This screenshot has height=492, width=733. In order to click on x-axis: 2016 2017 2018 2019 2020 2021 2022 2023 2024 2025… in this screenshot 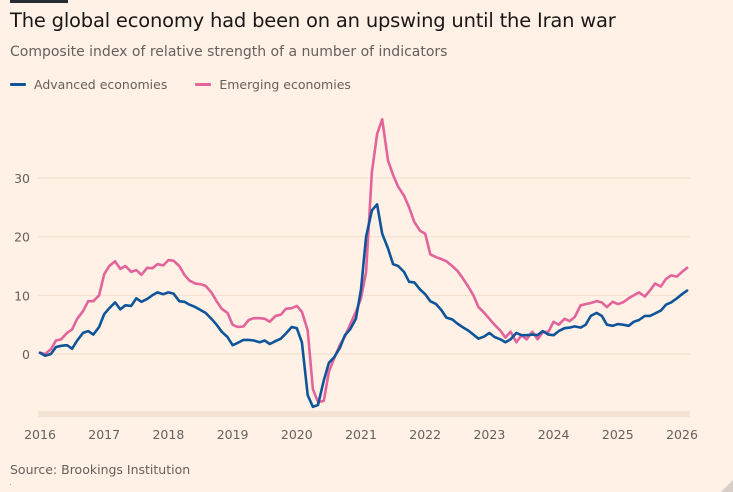, I will do `click(361, 434)`.